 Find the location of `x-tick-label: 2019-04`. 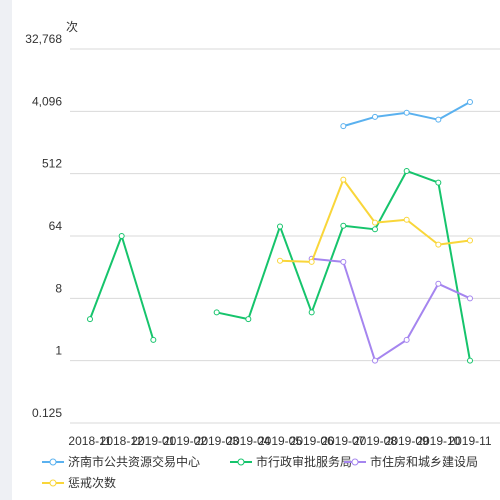

x-tick-label: 2019-04 is located at coordinates (248, 441).